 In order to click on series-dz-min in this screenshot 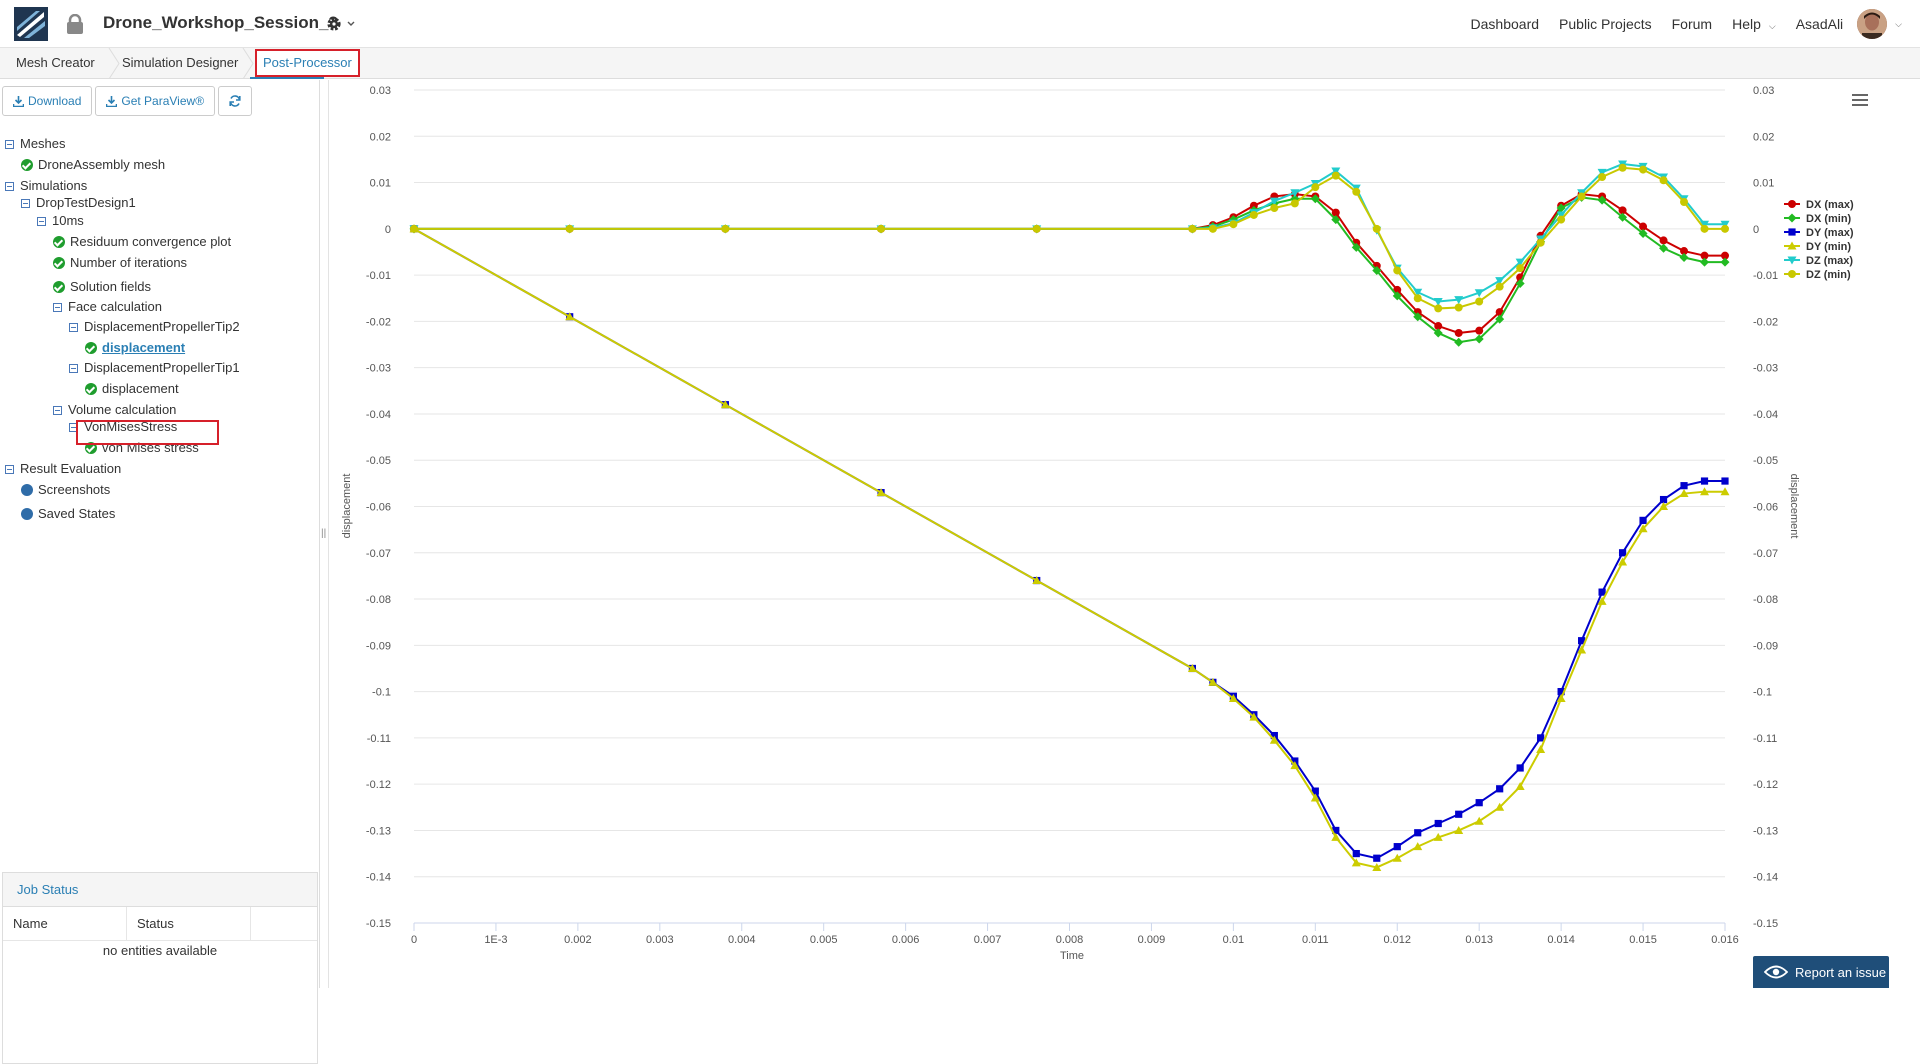, I will do `click(1069, 238)`.